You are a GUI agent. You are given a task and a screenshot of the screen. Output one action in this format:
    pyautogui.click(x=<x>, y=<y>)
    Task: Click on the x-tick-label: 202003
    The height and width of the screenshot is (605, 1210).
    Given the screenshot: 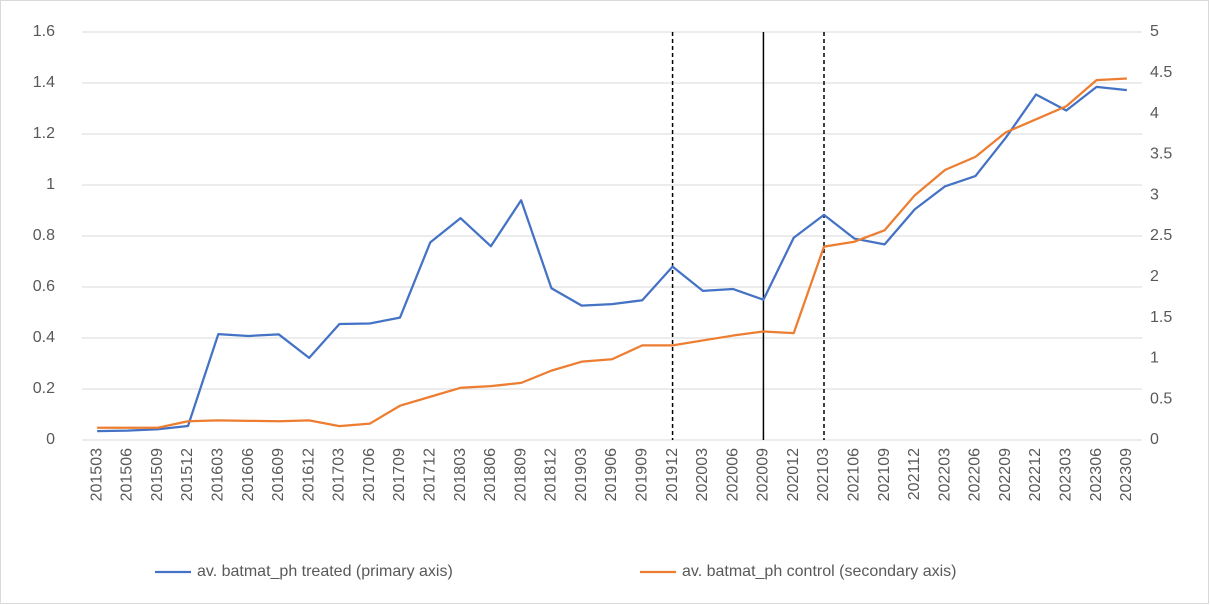 What is the action you would take?
    pyautogui.click(x=702, y=474)
    